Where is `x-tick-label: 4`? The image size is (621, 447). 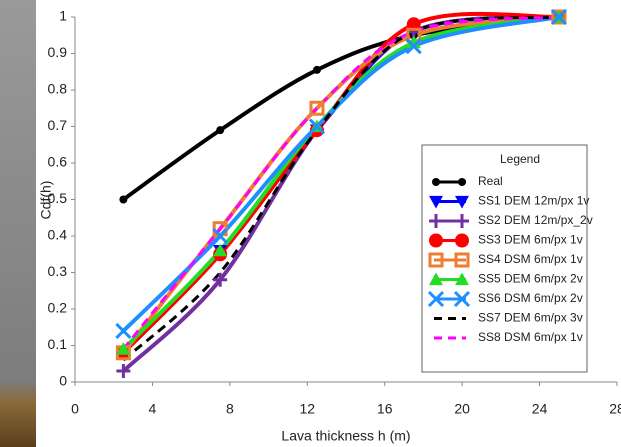
x-tick-label: 4 is located at coordinates (153, 409).